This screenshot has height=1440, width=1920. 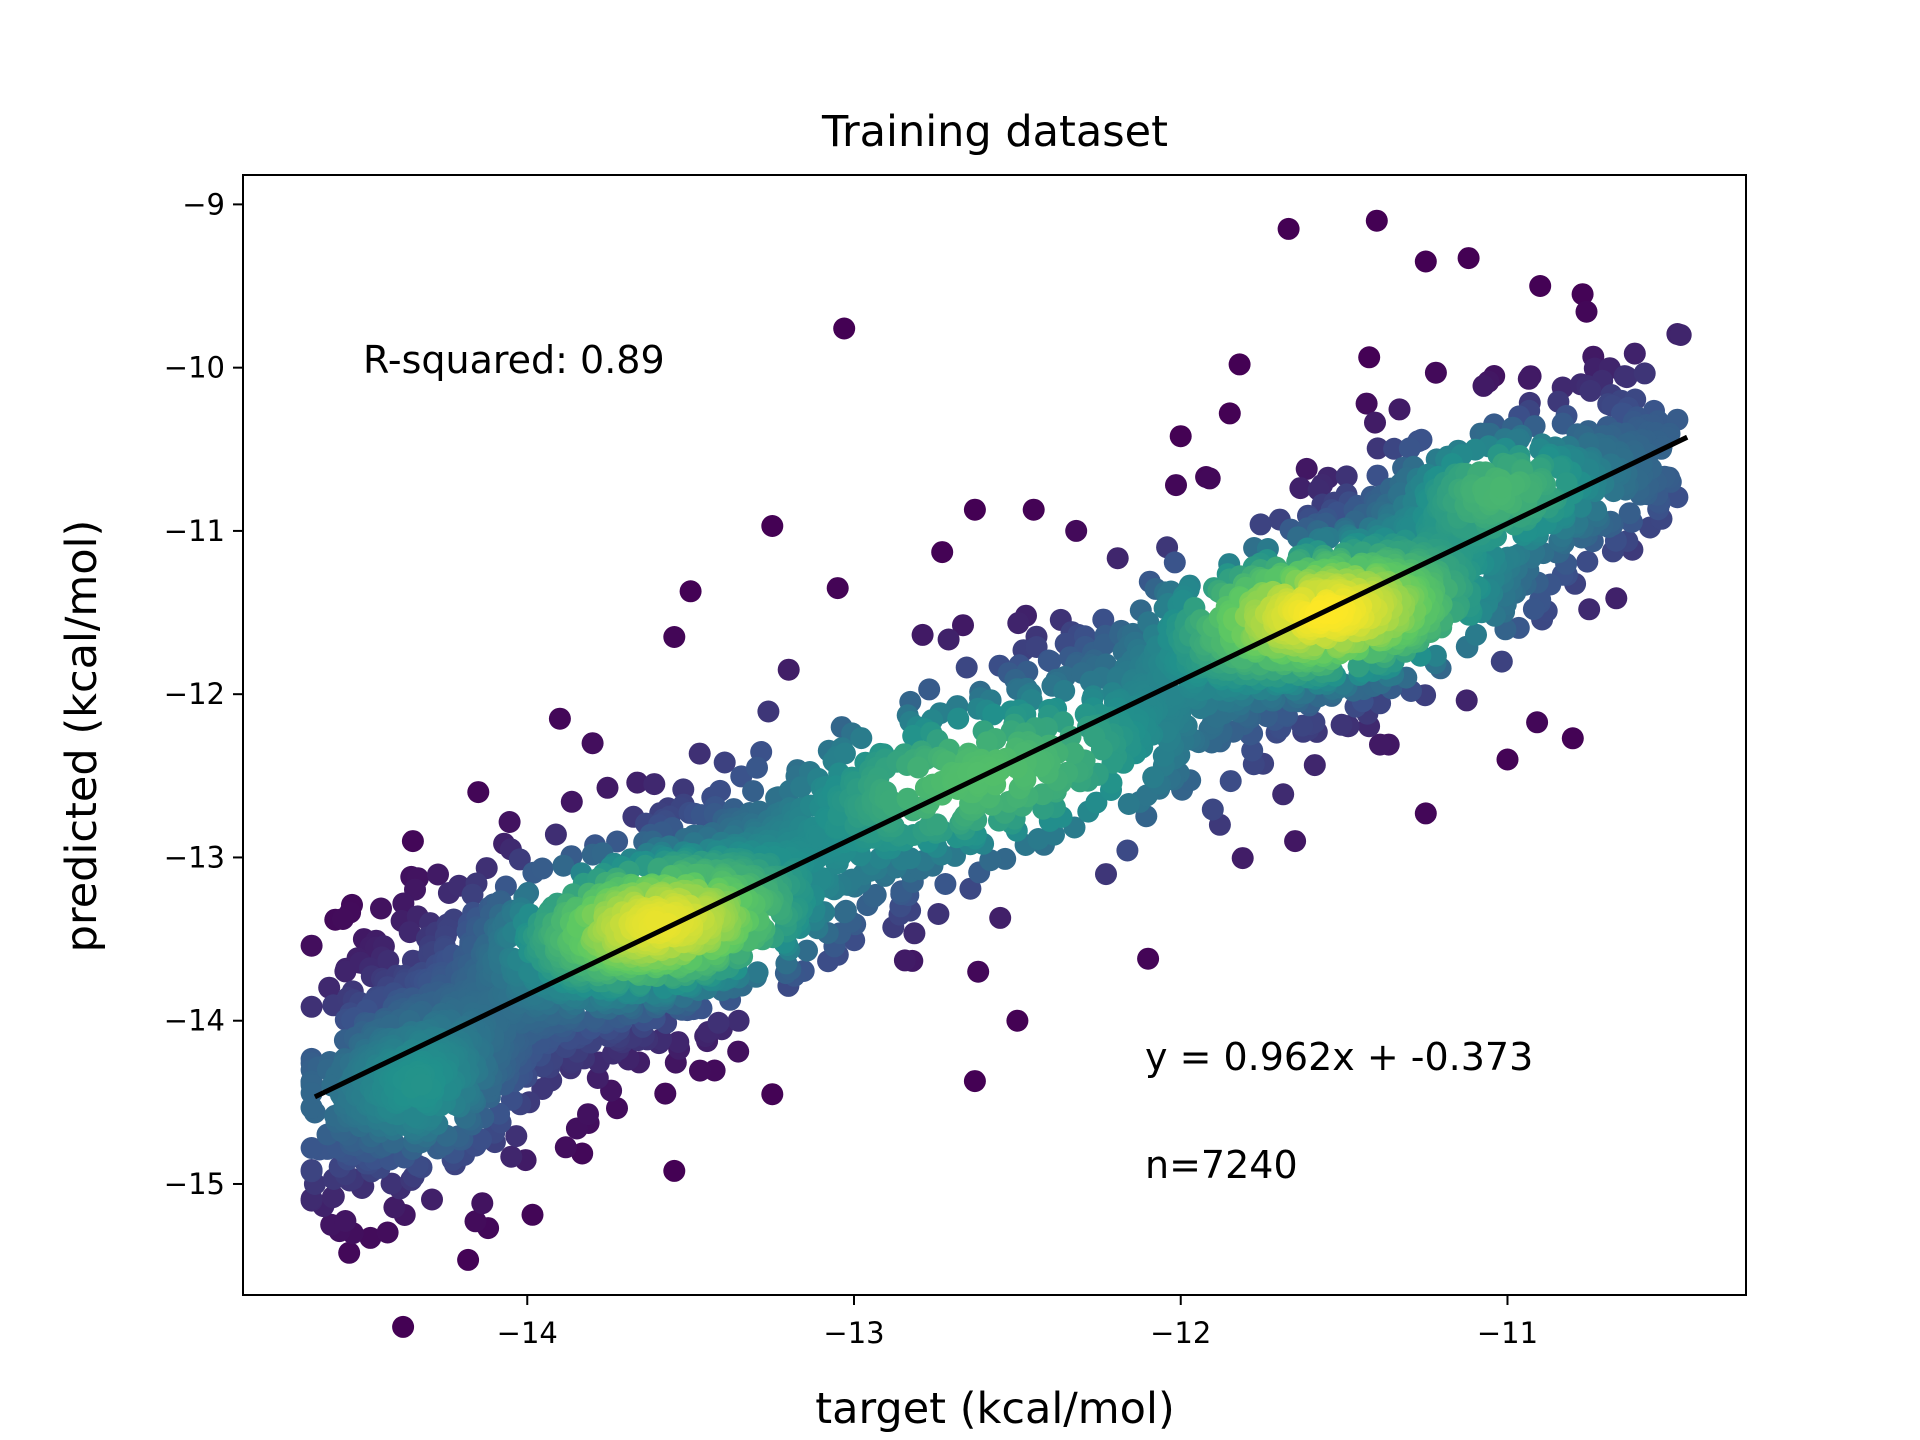 I want to click on sample-count-annotation: n=7240, so click(x=1221, y=1165).